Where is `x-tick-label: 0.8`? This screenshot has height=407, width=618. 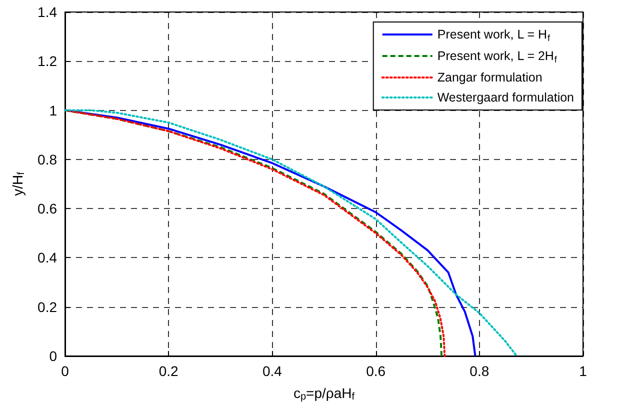
x-tick-label: 0.8 is located at coordinates (480, 371).